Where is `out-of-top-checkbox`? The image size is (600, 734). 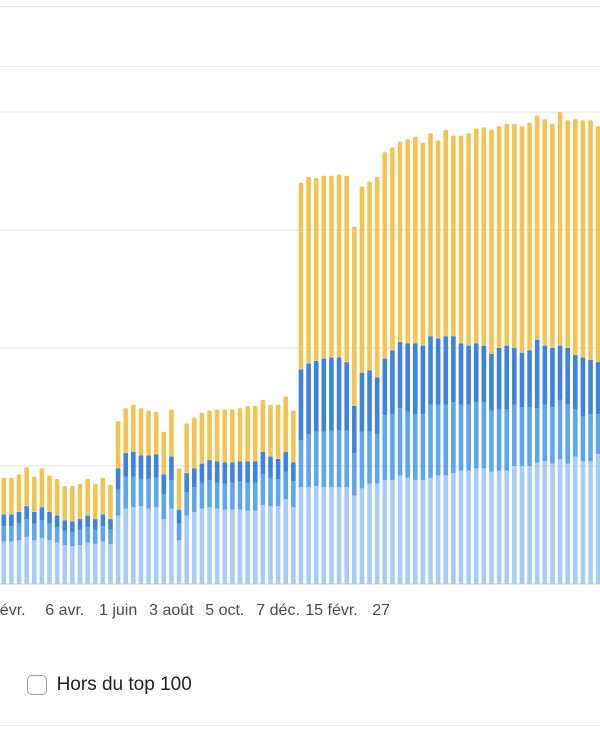 out-of-top-checkbox is located at coordinates (36, 685).